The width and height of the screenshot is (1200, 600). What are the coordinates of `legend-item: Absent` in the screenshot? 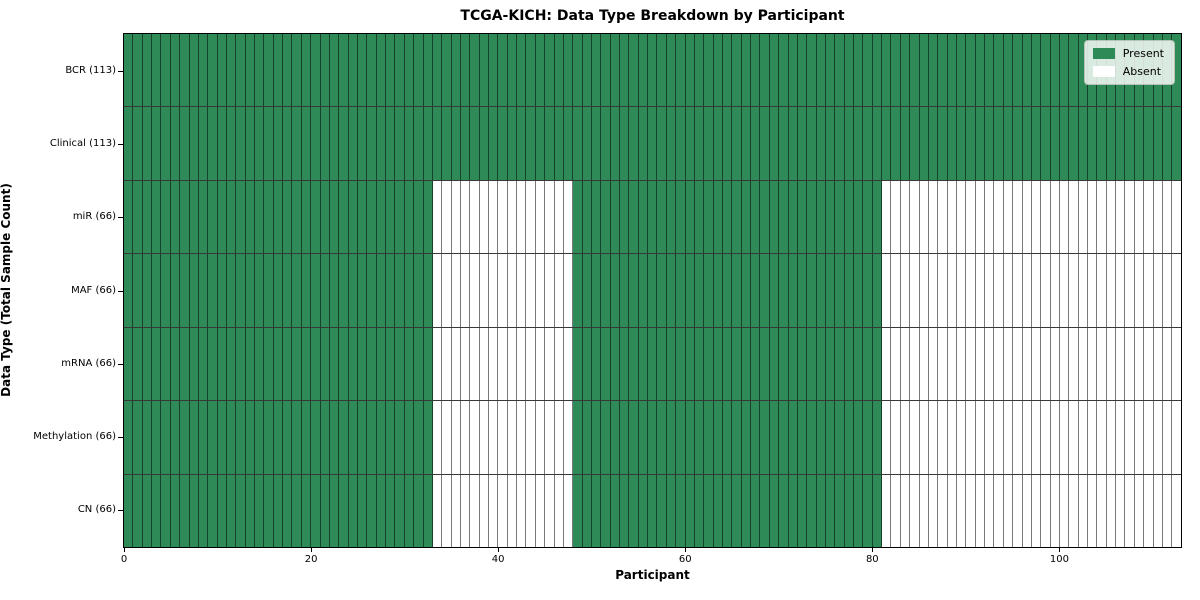 It's located at (1128, 71).